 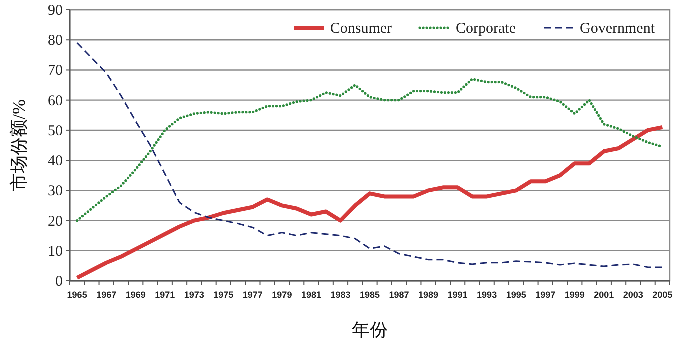 What do you see at coordinates (55, 101) in the screenshot?
I see `y-tick-label: 60` at bounding box center [55, 101].